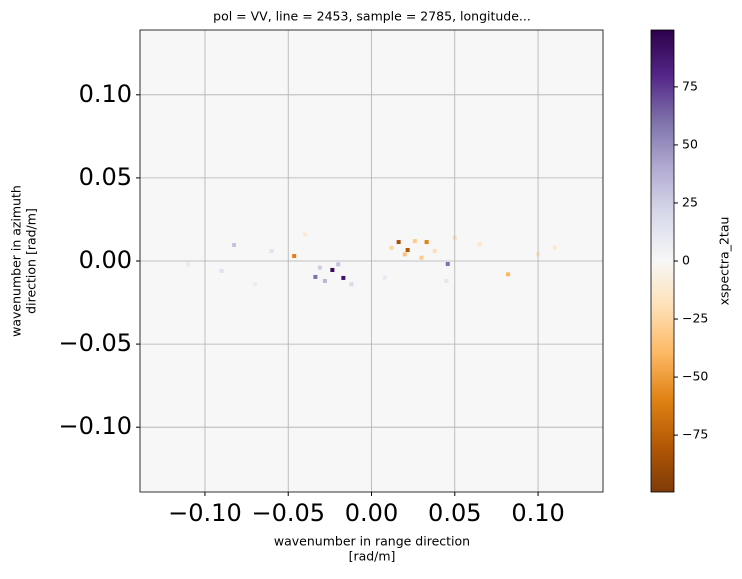 This screenshot has height=579, width=742. I want to click on y-tick-label: 0.10, so click(105, 94).